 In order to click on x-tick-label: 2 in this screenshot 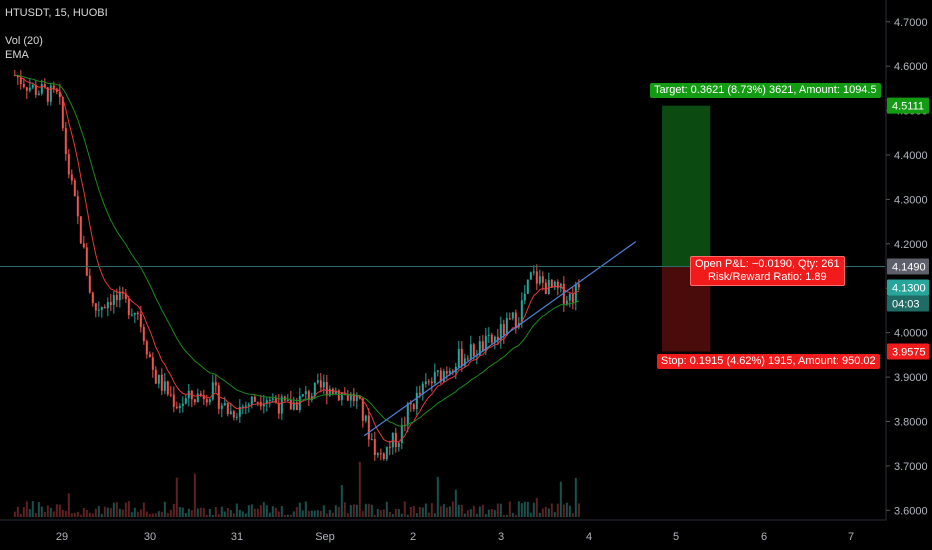, I will do `click(413, 537)`.